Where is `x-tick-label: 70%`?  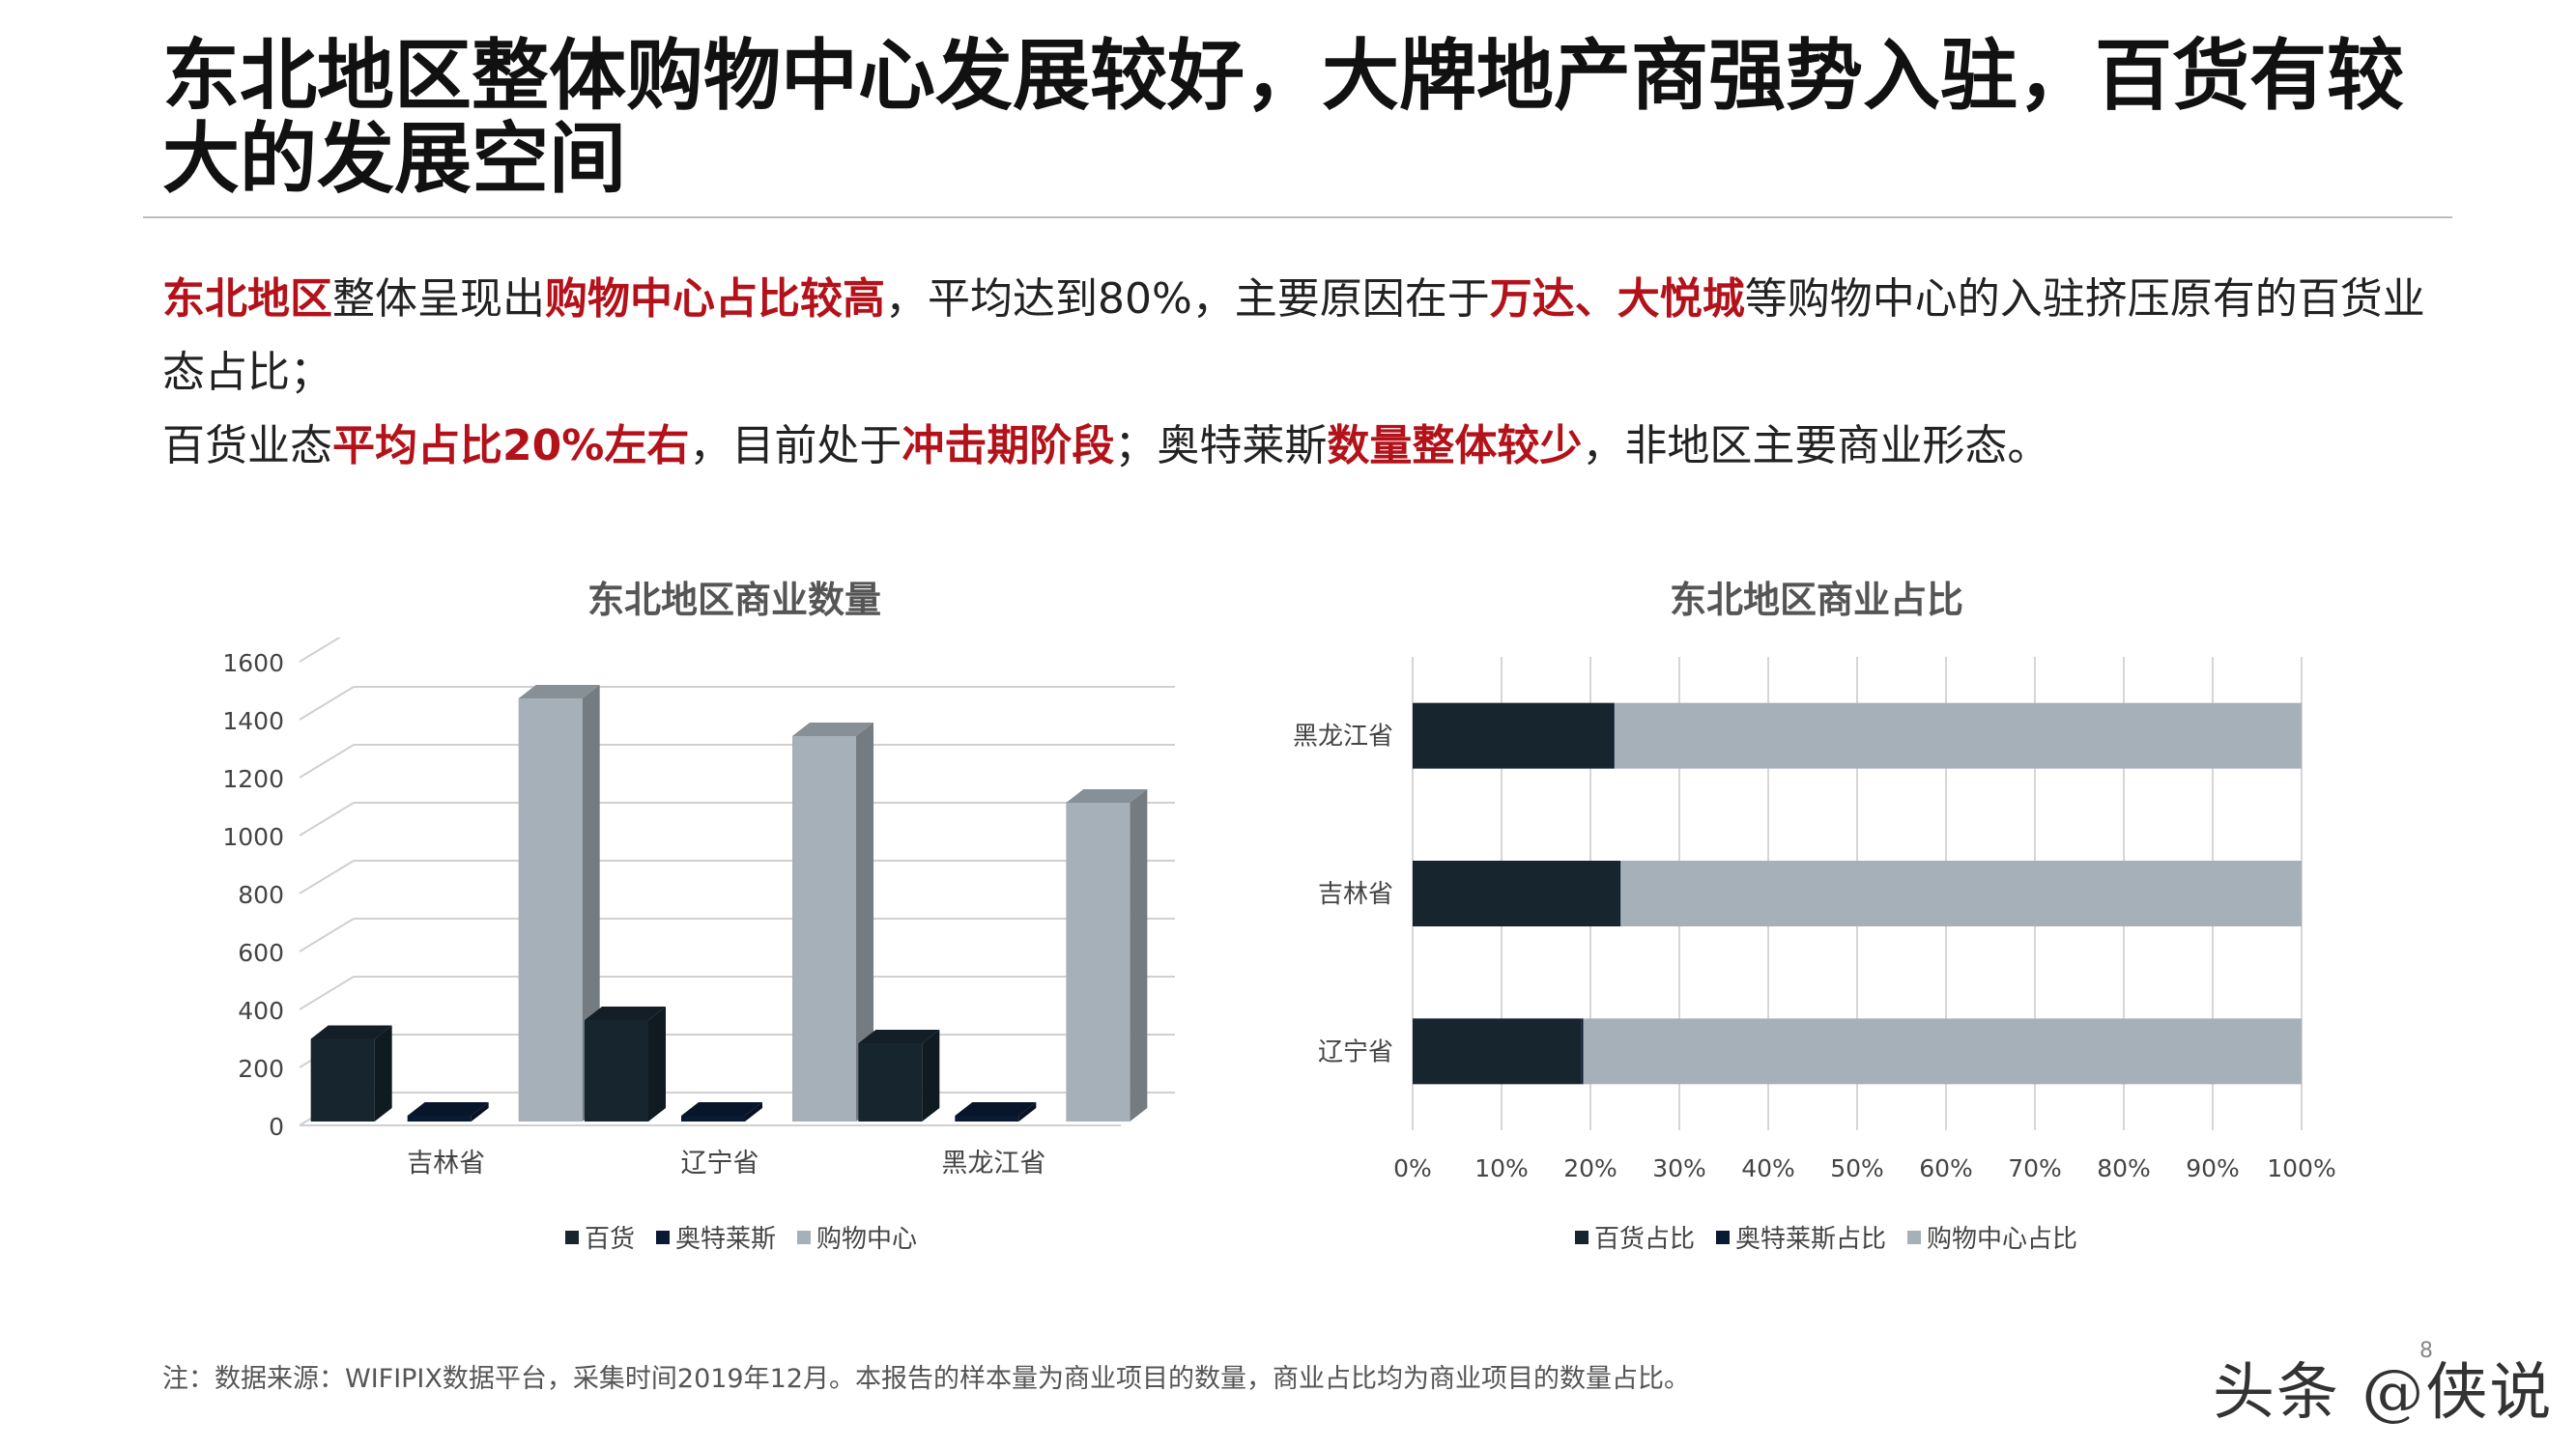 x-tick-label: 70% is located at coordinates (2035, 1168).